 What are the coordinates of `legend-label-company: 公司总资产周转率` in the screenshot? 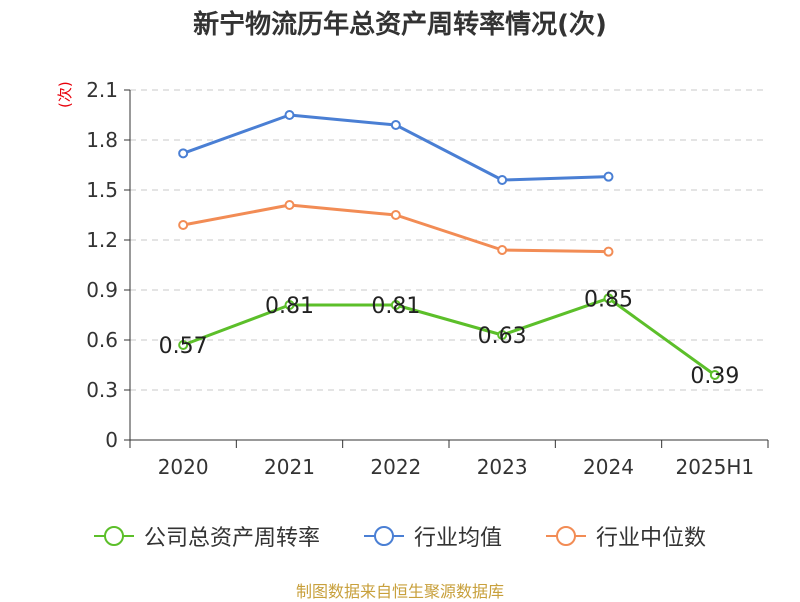 It's located at (231, 538).